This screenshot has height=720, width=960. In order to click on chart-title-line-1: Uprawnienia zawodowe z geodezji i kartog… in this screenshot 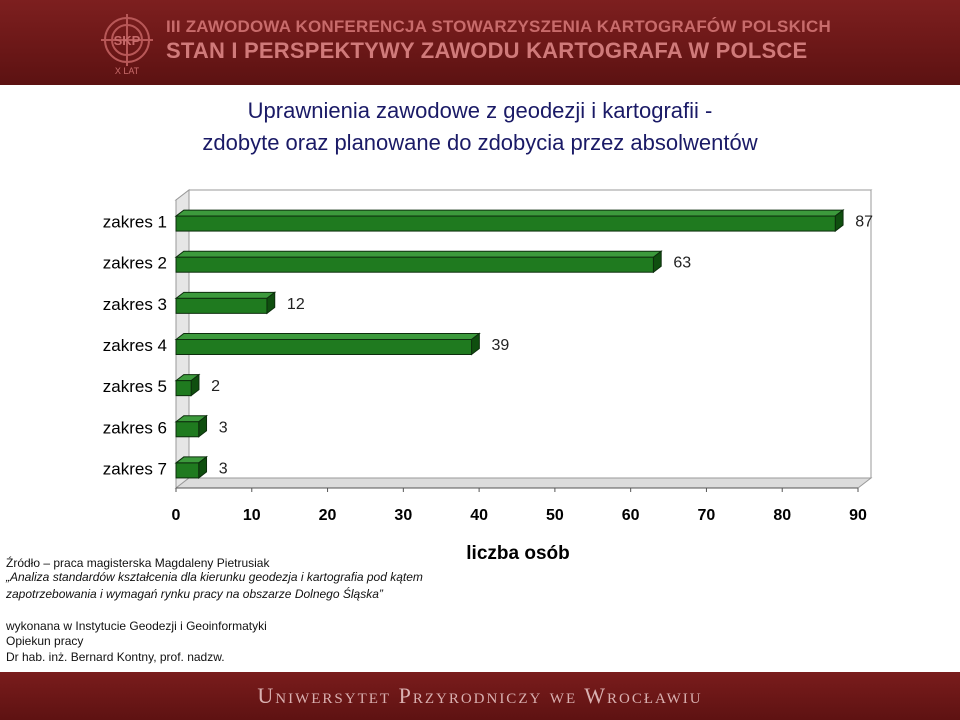, I will do `click(480, 110)`.